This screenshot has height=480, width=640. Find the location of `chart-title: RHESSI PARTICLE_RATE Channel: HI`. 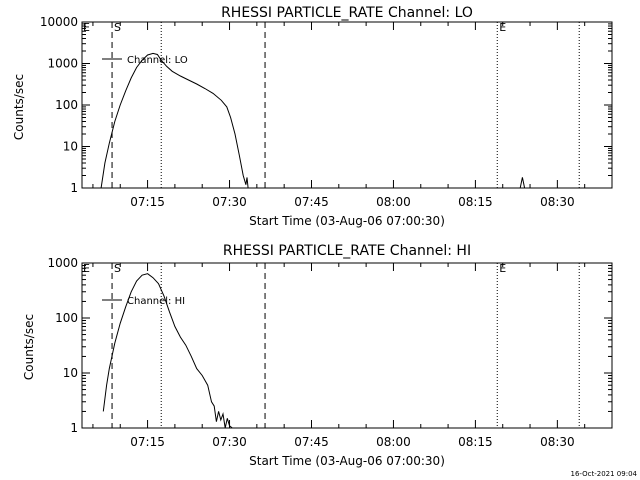

chart-title: RHESSI PARTICLE_RATE Channel: HI is located at coordinates (347, 251).